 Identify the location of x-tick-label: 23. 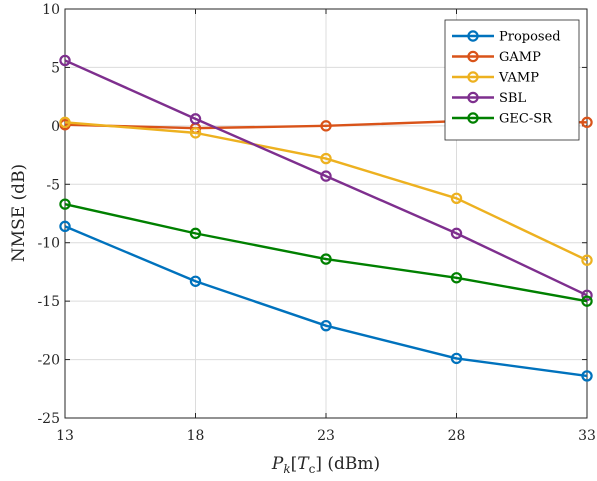
(326, 436).